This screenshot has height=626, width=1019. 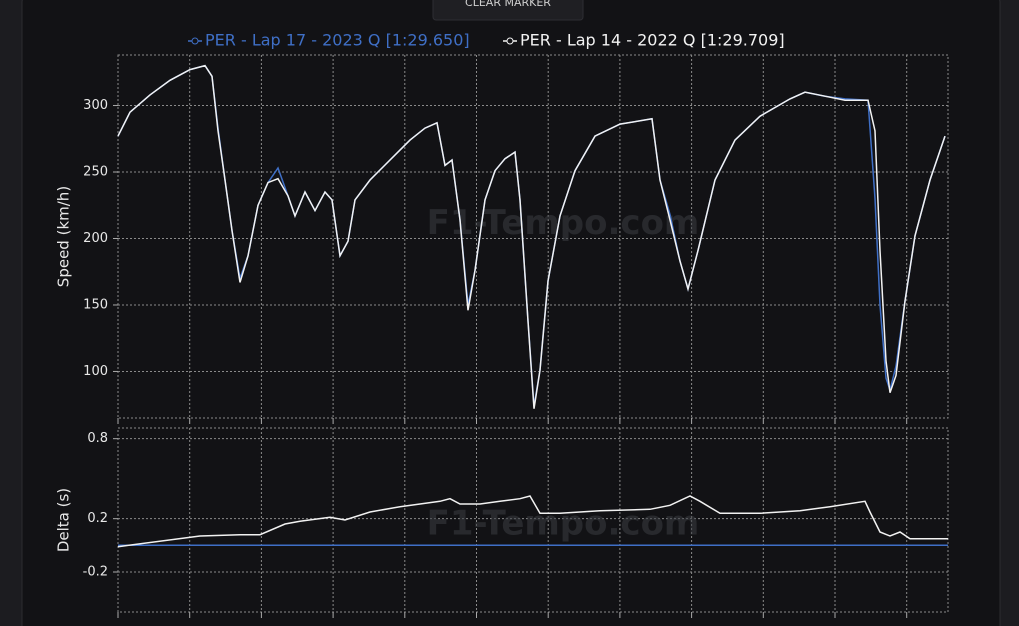 I want to click on series-line, so click(x=532, y=521).